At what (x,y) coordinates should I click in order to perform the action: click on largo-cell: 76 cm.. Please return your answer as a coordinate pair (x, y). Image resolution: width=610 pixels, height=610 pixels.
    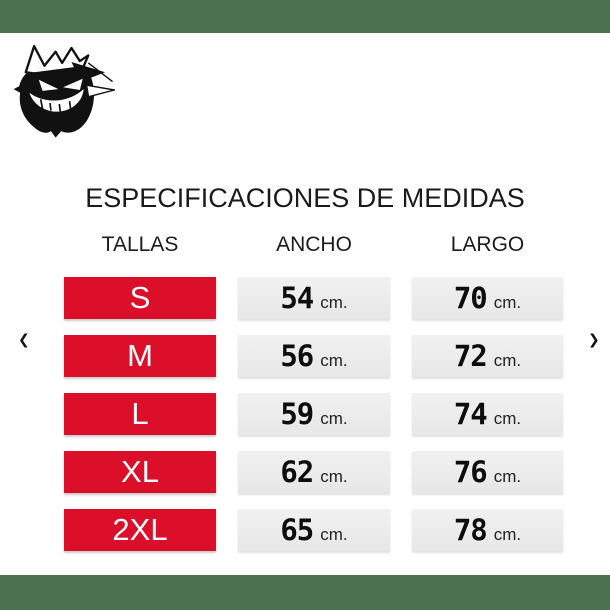
    Looking at the image, I should click on (487, 472).